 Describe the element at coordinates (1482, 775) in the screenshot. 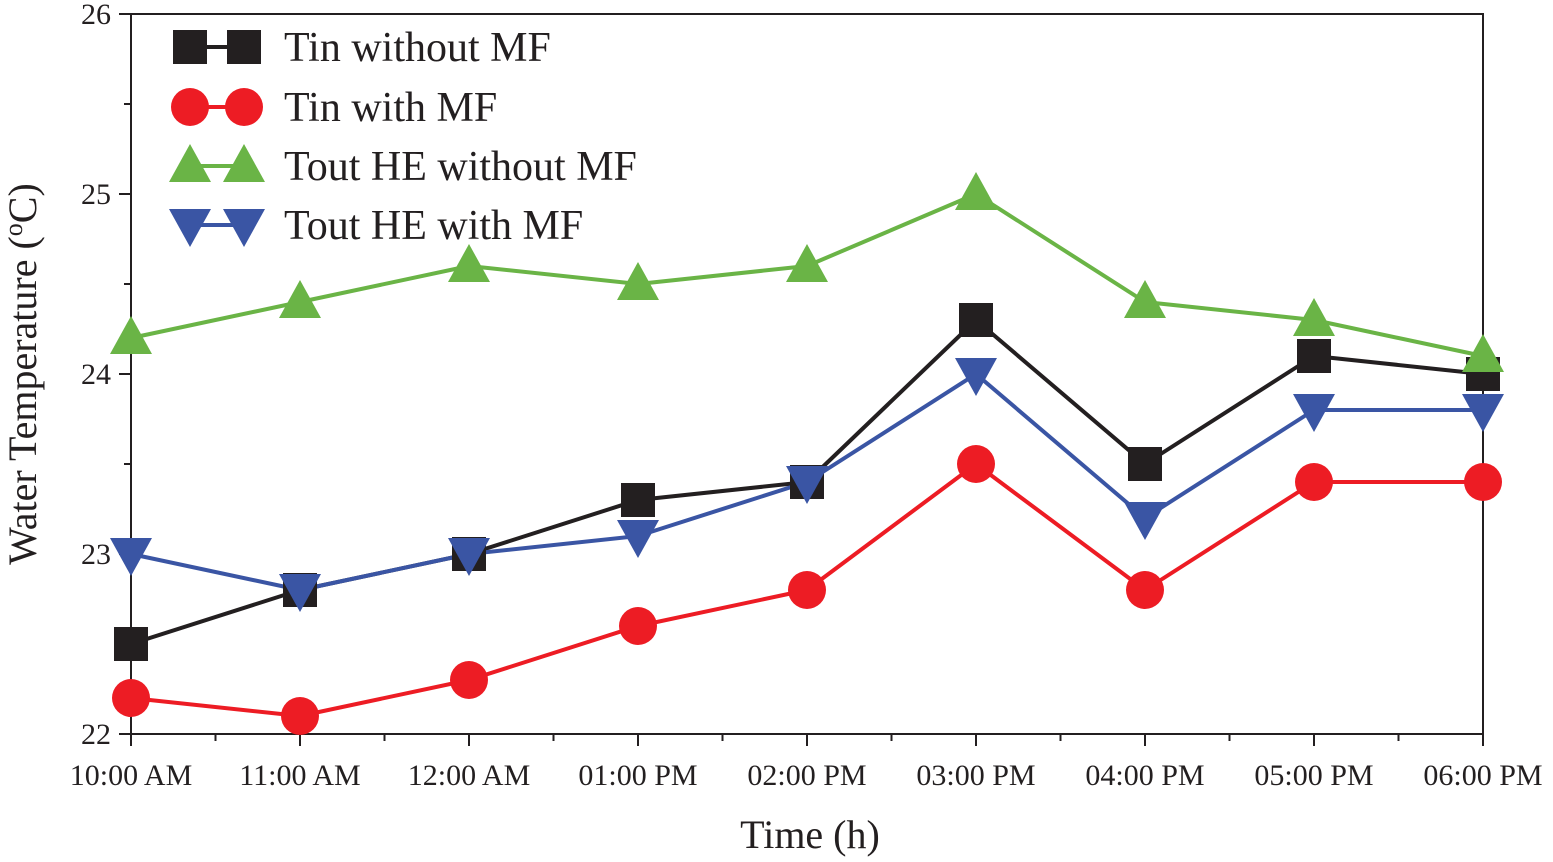

I see `x-tick-label: 06:00 PM` at that location.